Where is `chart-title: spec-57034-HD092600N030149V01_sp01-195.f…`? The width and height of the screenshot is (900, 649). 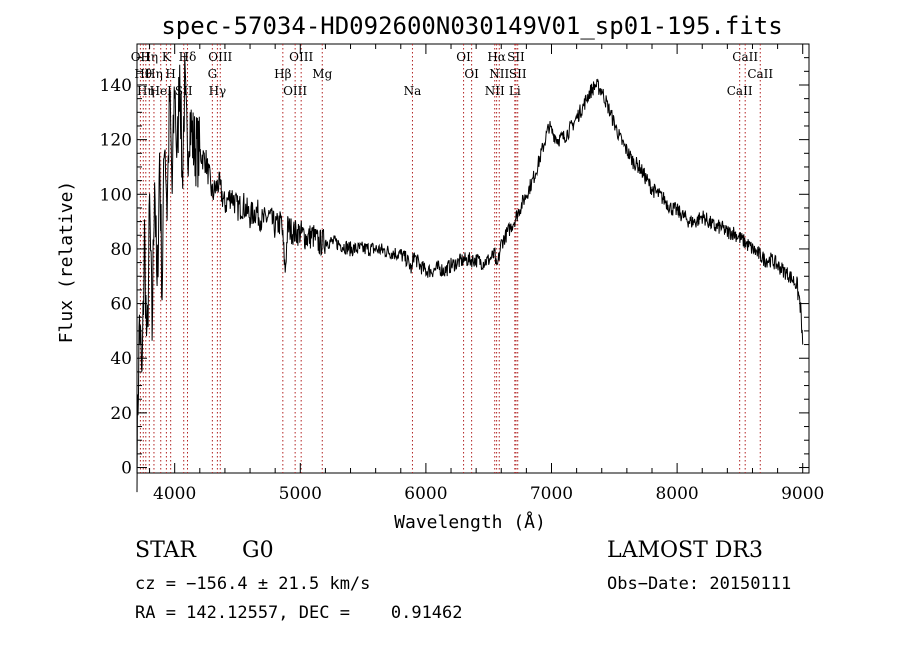 chart-title: spec-57034-HD092600N030149V01_sp01-195.f… is located at coordinates (471, 26).